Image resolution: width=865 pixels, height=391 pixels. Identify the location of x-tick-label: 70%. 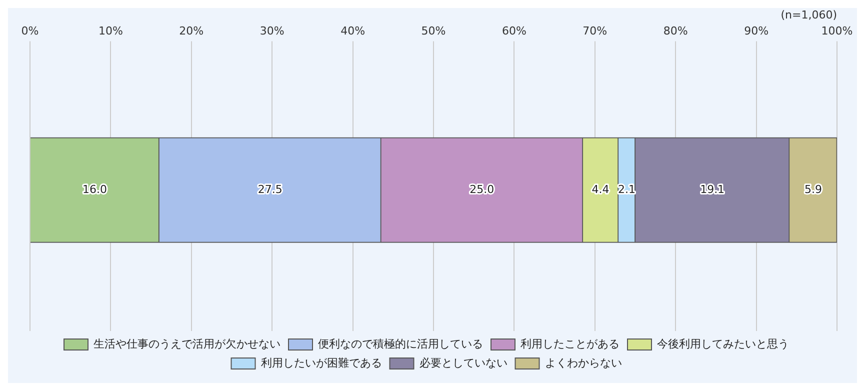
(595, 31).